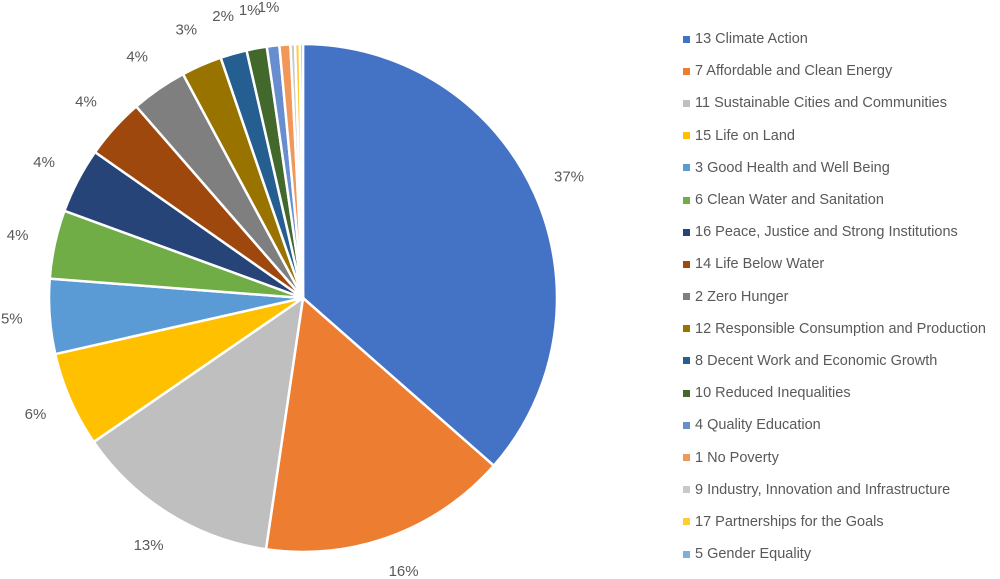 This screenshot has height=579, width=1000. Describe the element at coordinates (834, 425) in the screenshot. I see `legend-item: 4 Quality Education` at that location.